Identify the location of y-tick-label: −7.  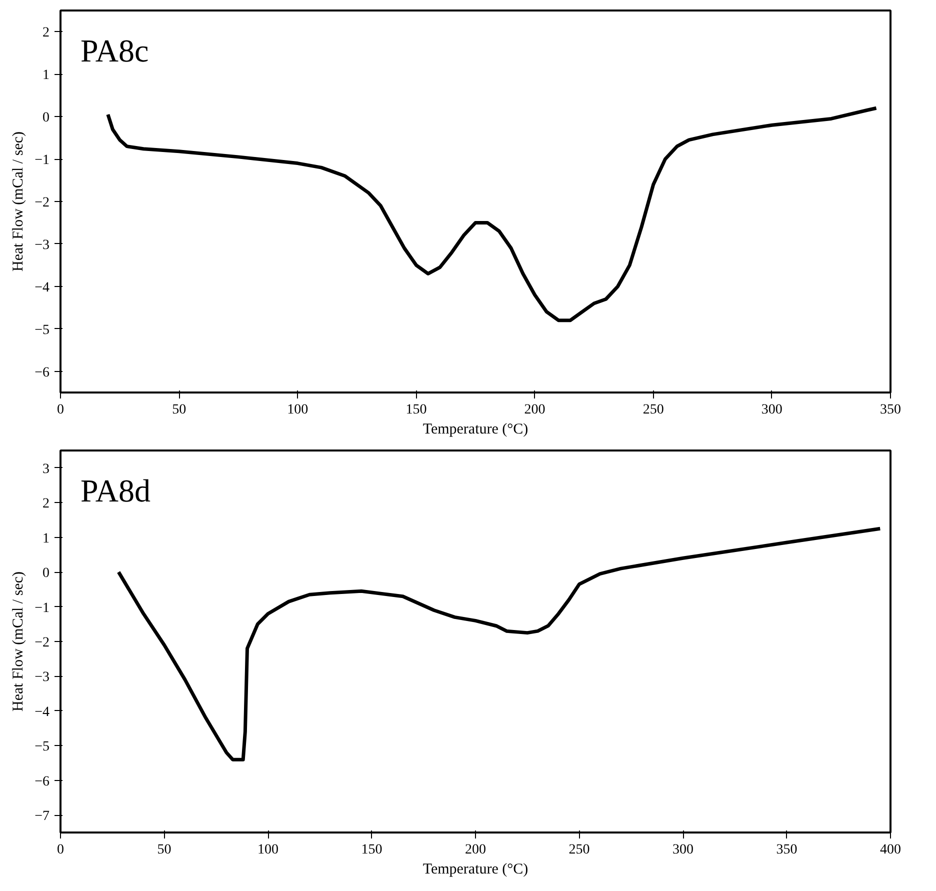
(42, 816).